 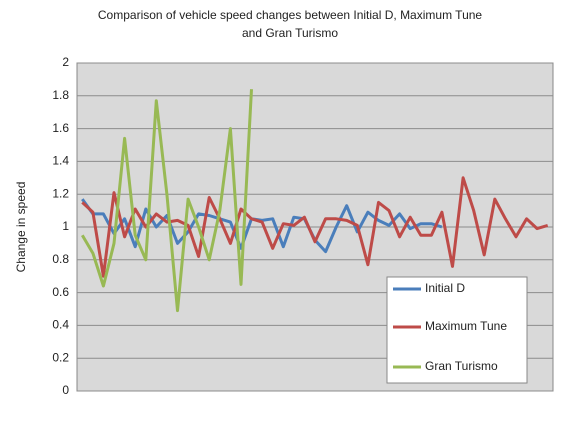 What do you see at coordinates (60, 325) in the screenshot?
I see `y-tick-label: 0.4` at bounding box center [60, 325].